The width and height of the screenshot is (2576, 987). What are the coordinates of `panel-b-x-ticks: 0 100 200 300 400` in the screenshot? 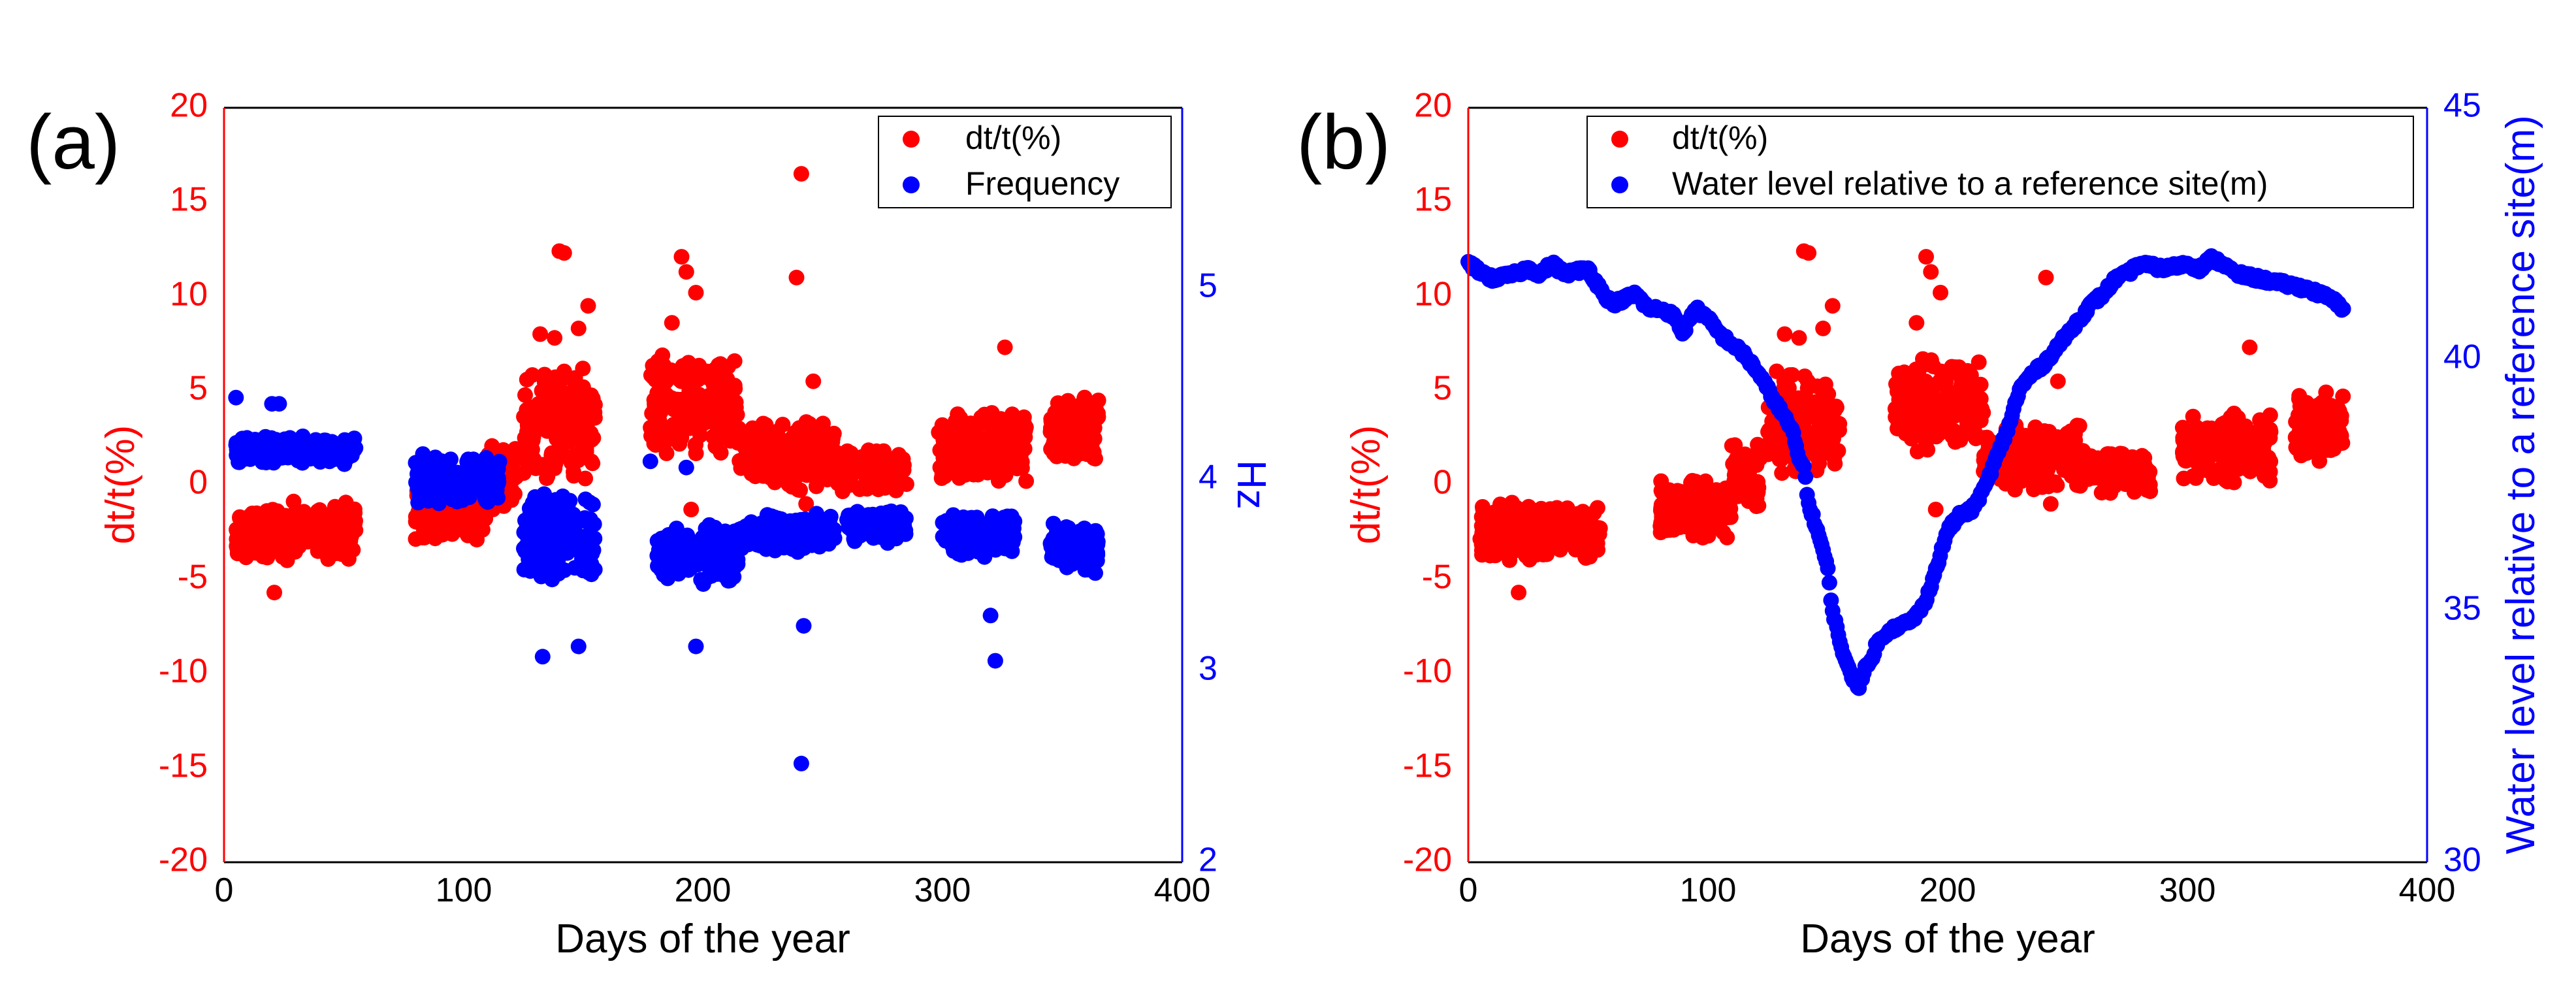 It's located at (1958, 890).